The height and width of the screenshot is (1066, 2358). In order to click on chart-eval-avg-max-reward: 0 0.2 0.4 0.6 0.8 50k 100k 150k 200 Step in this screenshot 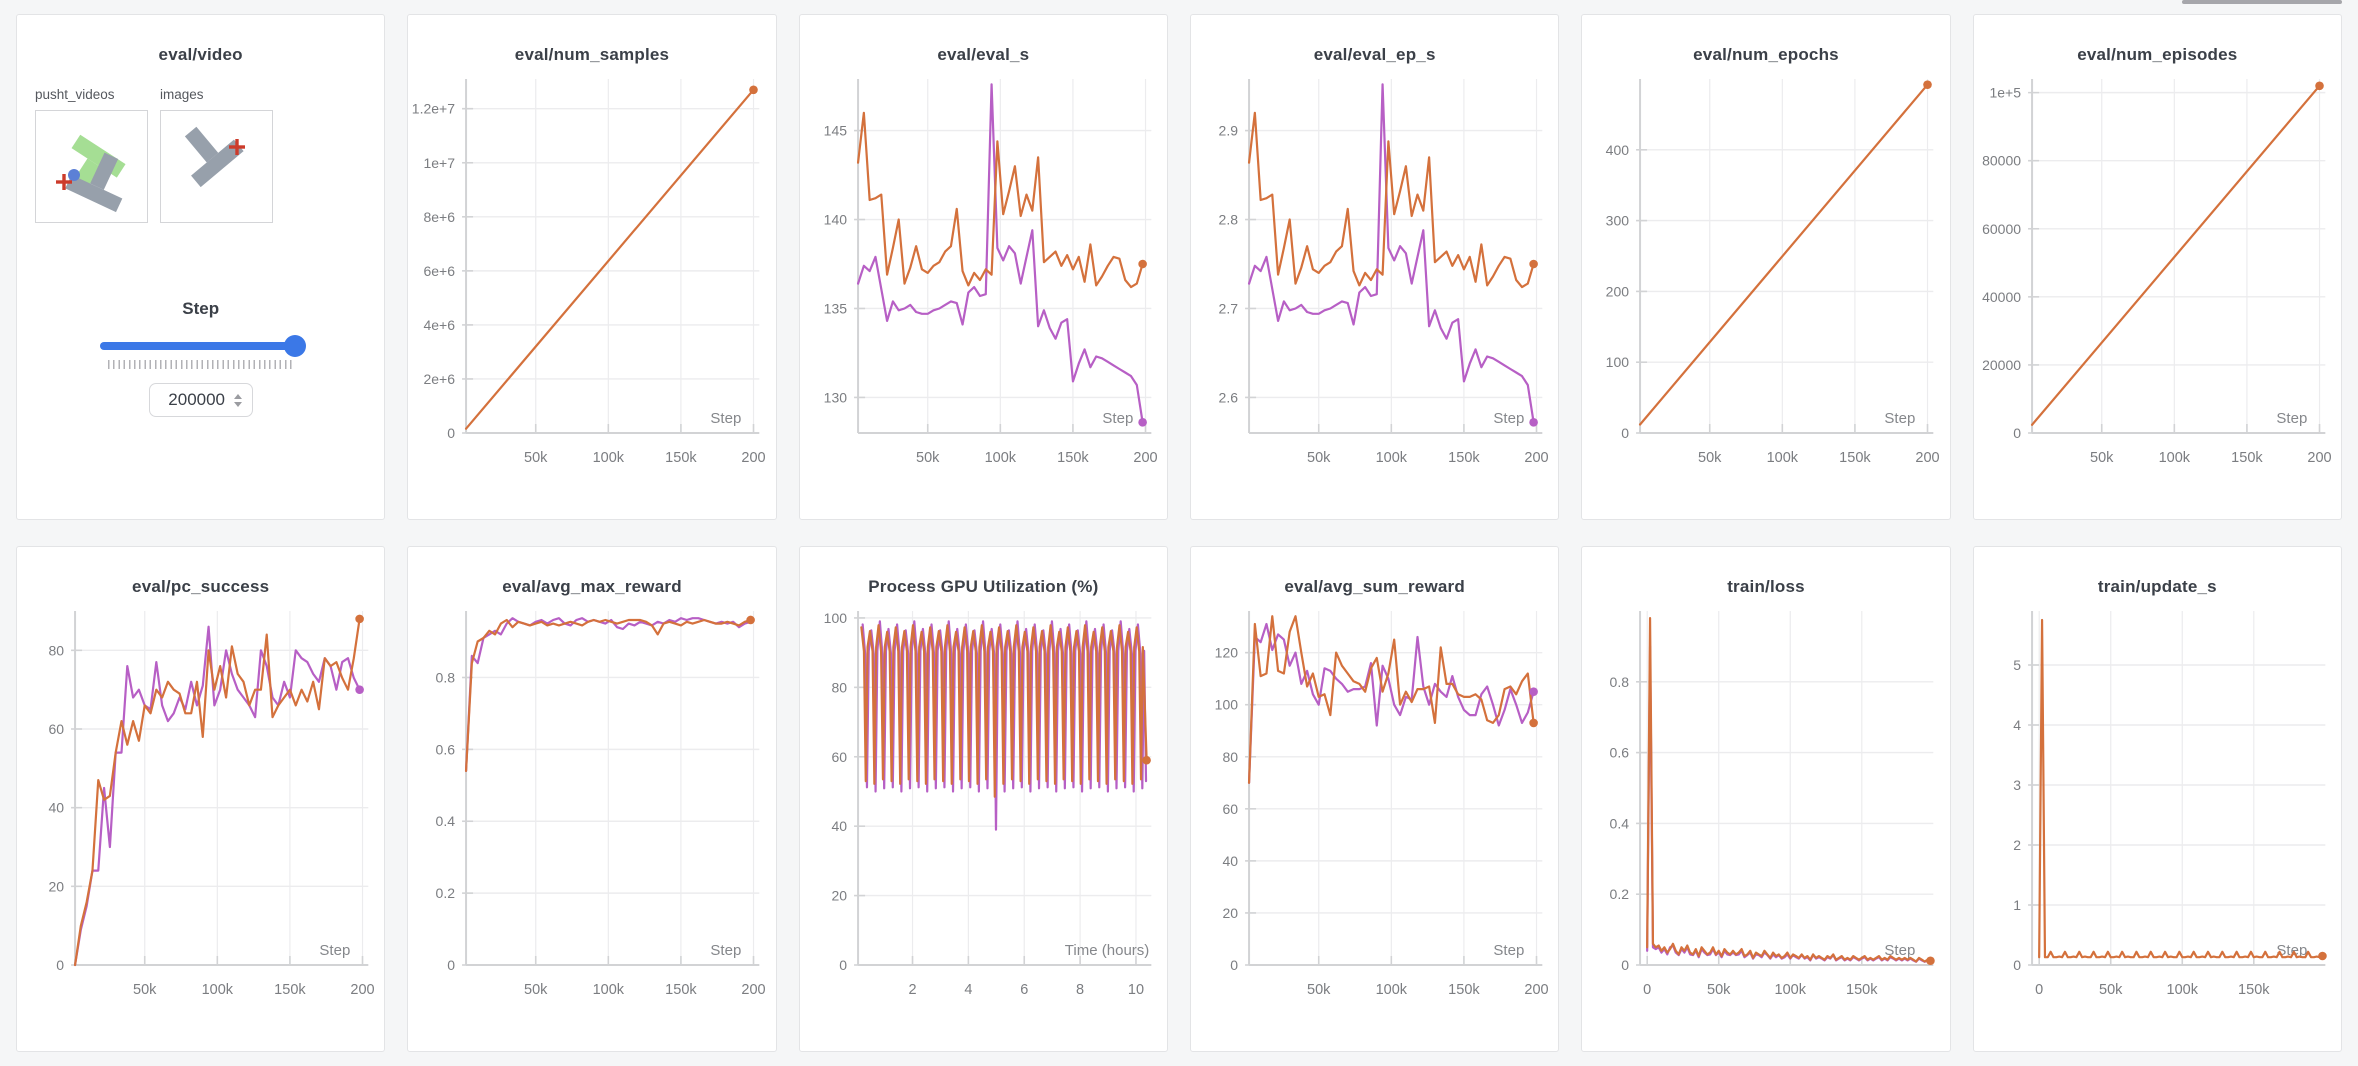, I will do `click(591, 813)`.